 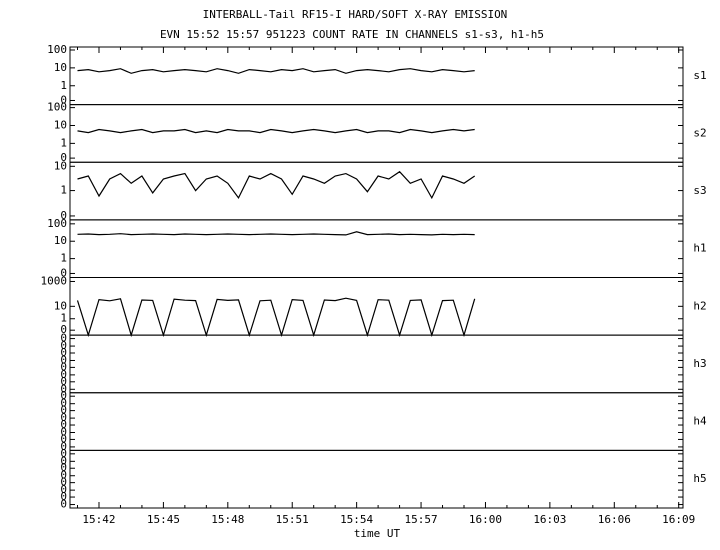 I want to click on panel-label: h2, so click(x=699, y=305).